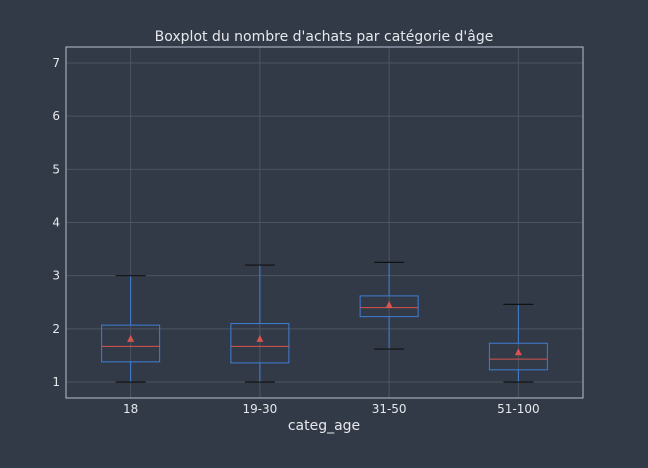 The width and height of the screenshot is (648, 468). I want to click on x-tick-label: 19-30, so click(259, 409).